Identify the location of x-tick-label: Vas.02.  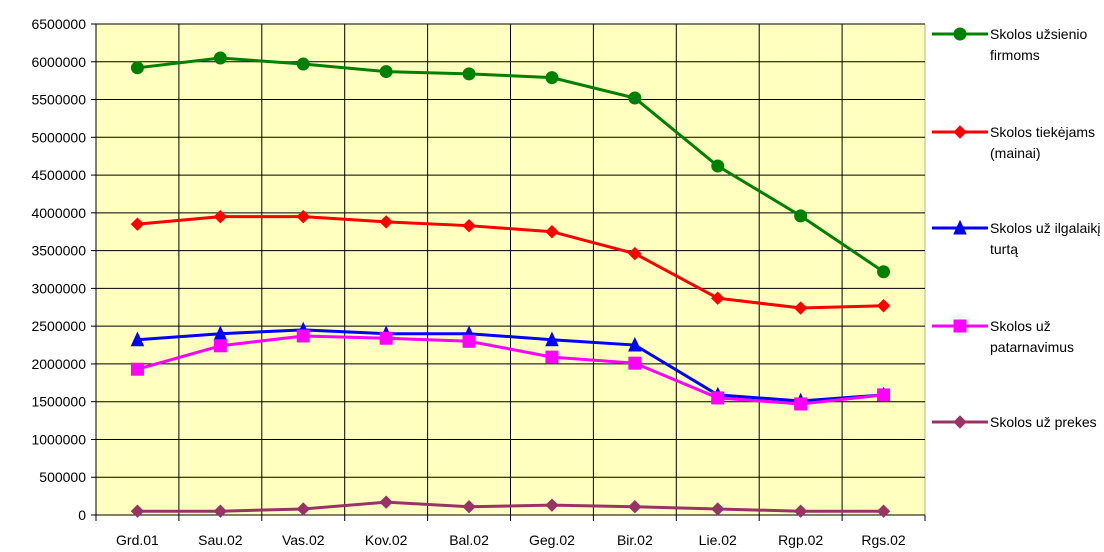
(303, 540).